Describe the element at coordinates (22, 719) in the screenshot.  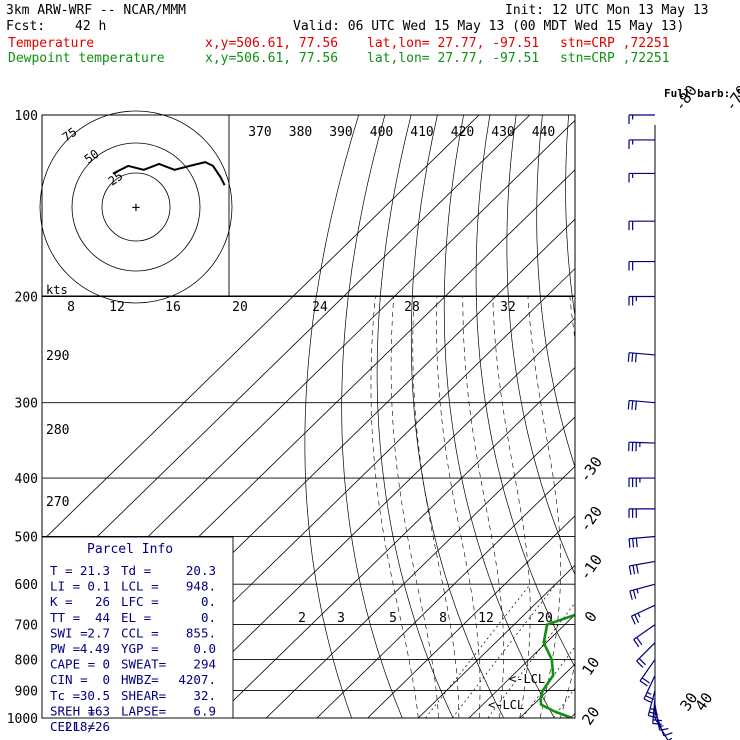
I see `pressure-tick-label: 1000` at that location.